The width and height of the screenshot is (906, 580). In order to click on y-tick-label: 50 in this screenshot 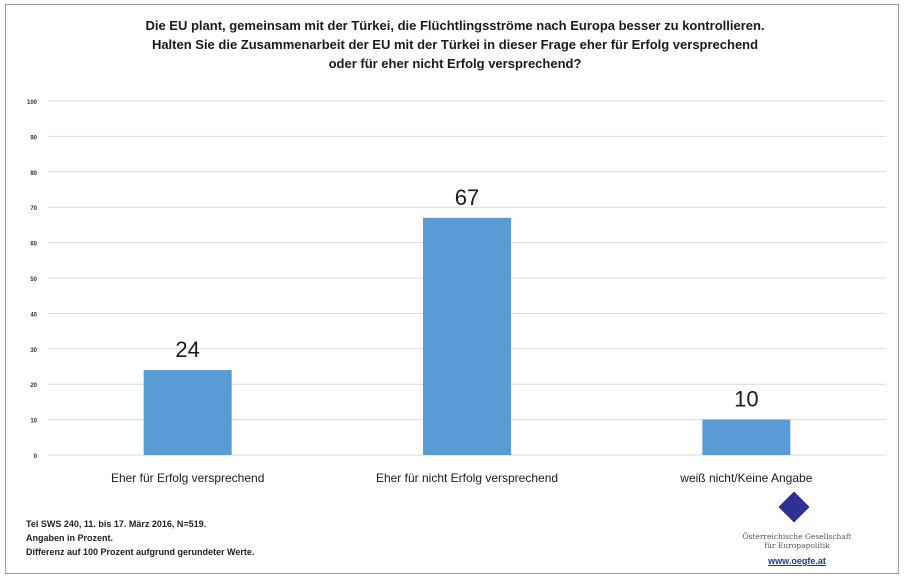, I will do `click(33, 280)`.